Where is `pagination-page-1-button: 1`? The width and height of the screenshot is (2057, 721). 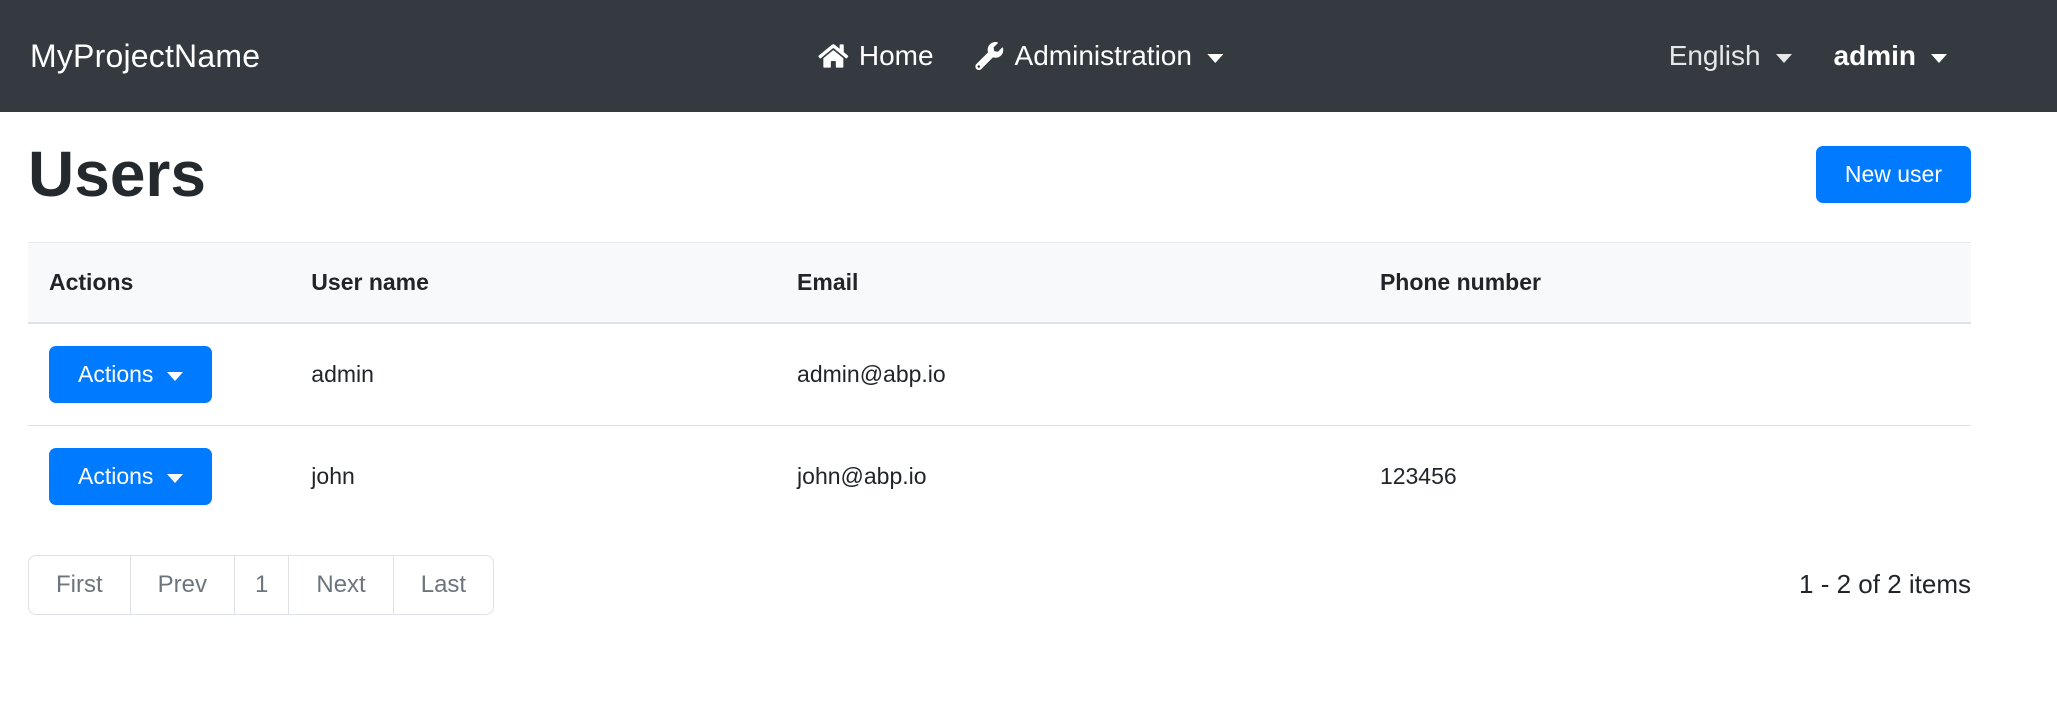 pagination-page-1-button: 1 is located at coordinates (262, 584).